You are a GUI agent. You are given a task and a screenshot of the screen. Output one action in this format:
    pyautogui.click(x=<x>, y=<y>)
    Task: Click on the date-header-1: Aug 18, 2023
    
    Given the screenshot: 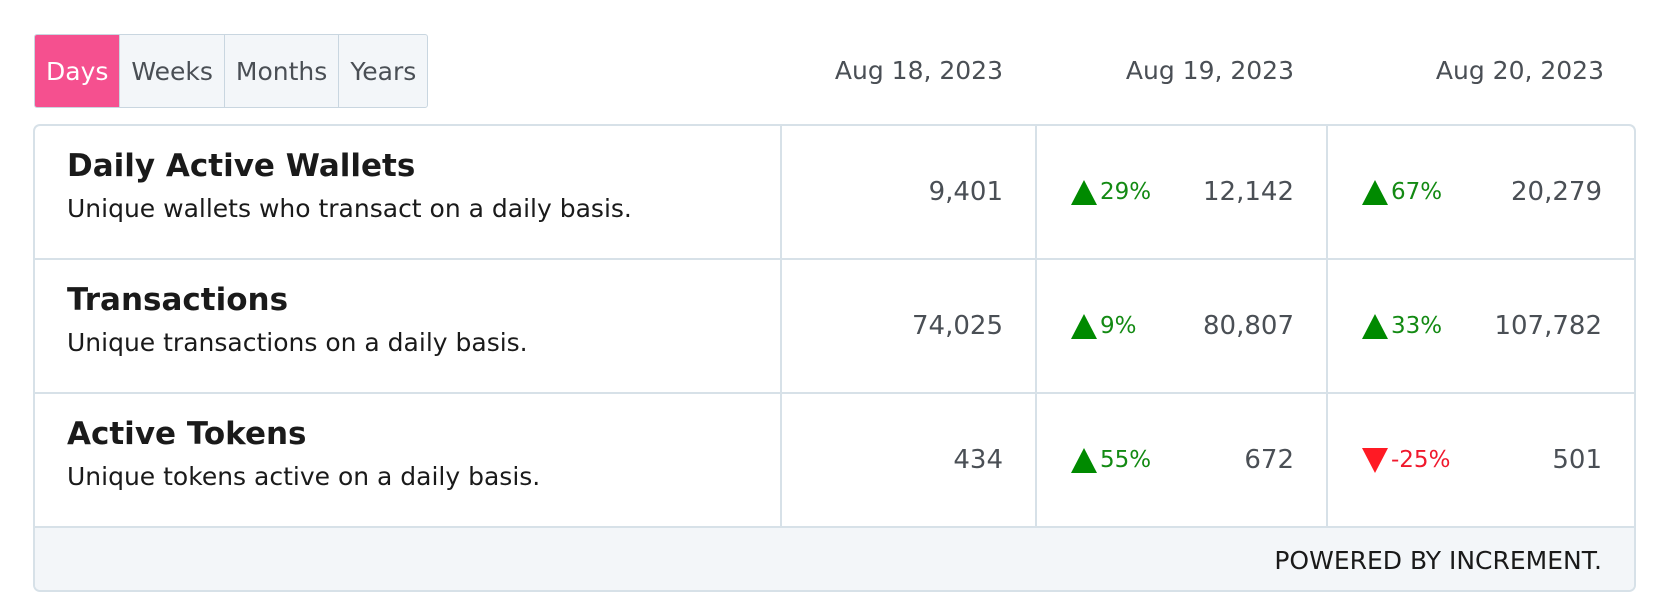 What is the action you would take?
    pyautogui.click(x=918, y=70)
    